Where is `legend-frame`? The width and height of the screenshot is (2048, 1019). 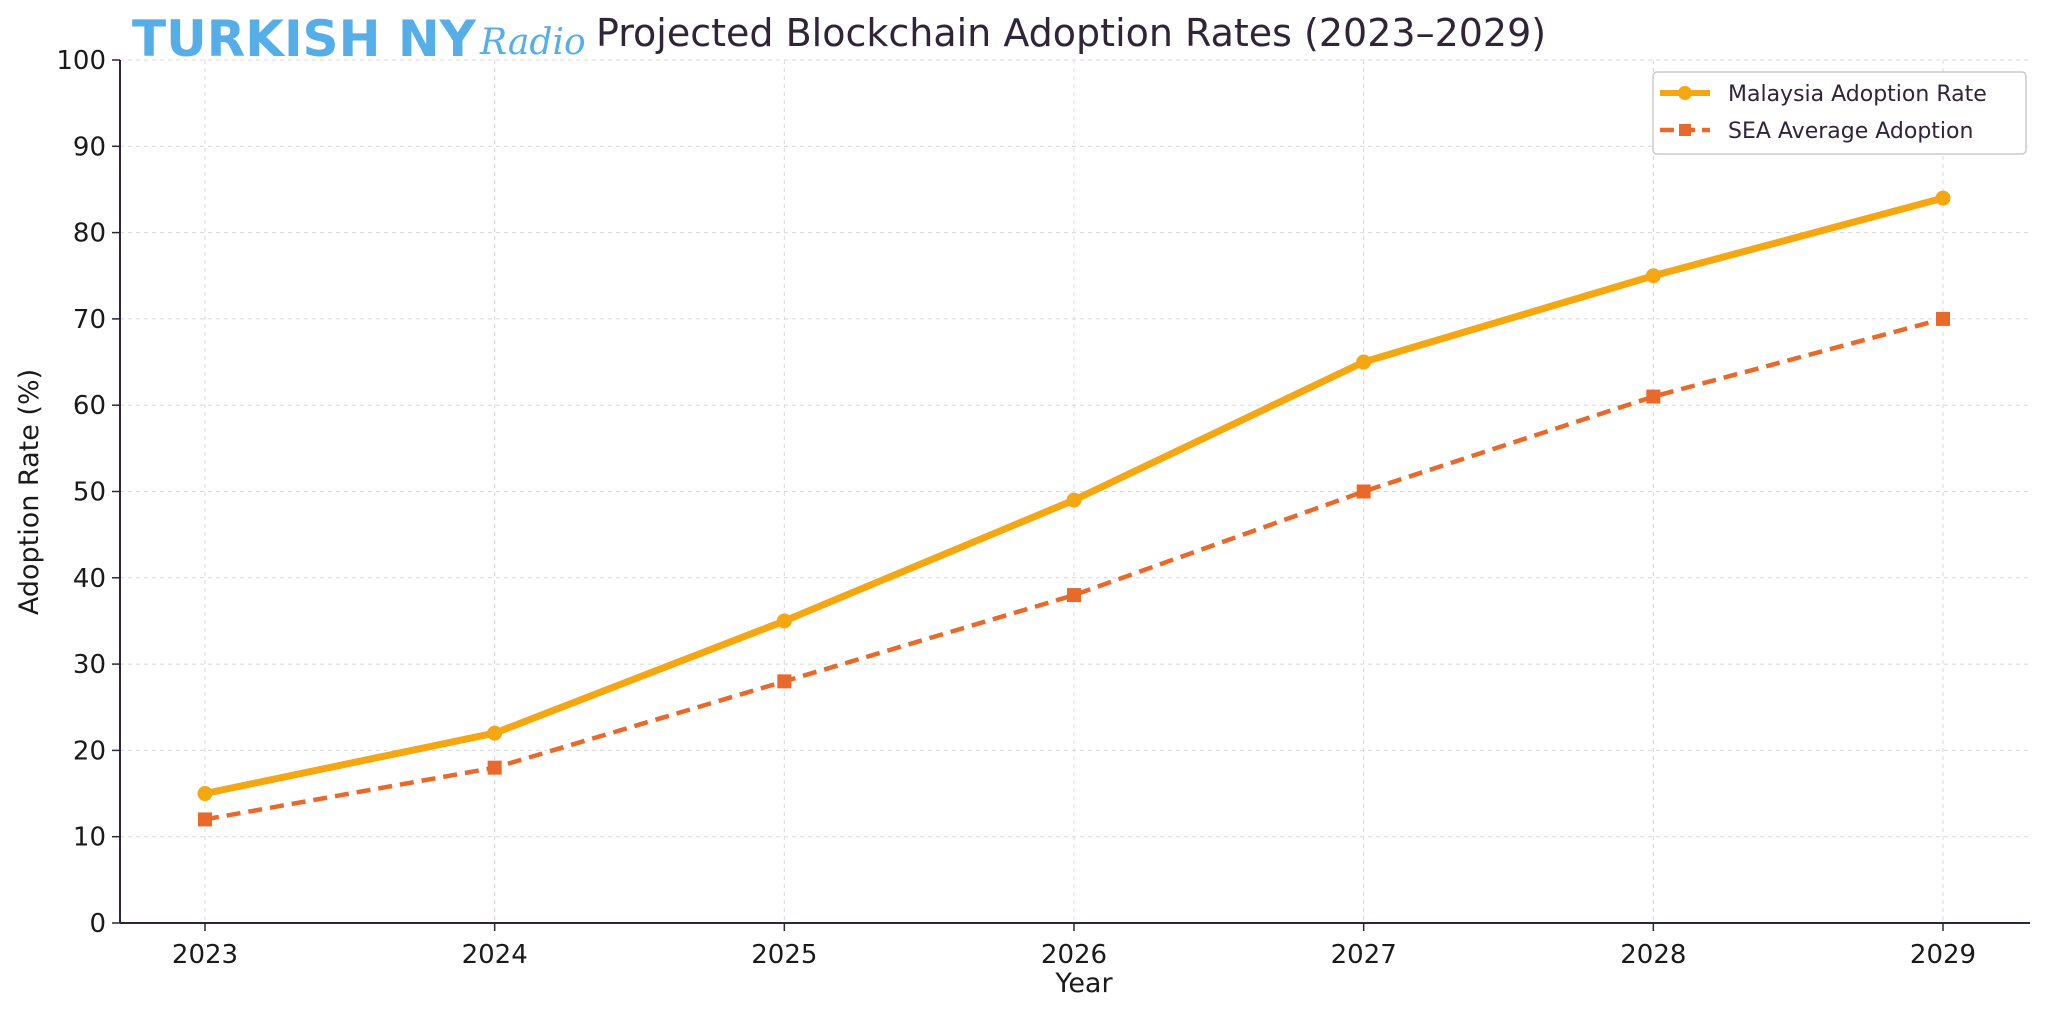
legend-frame is located at coordinates (1839, 113).